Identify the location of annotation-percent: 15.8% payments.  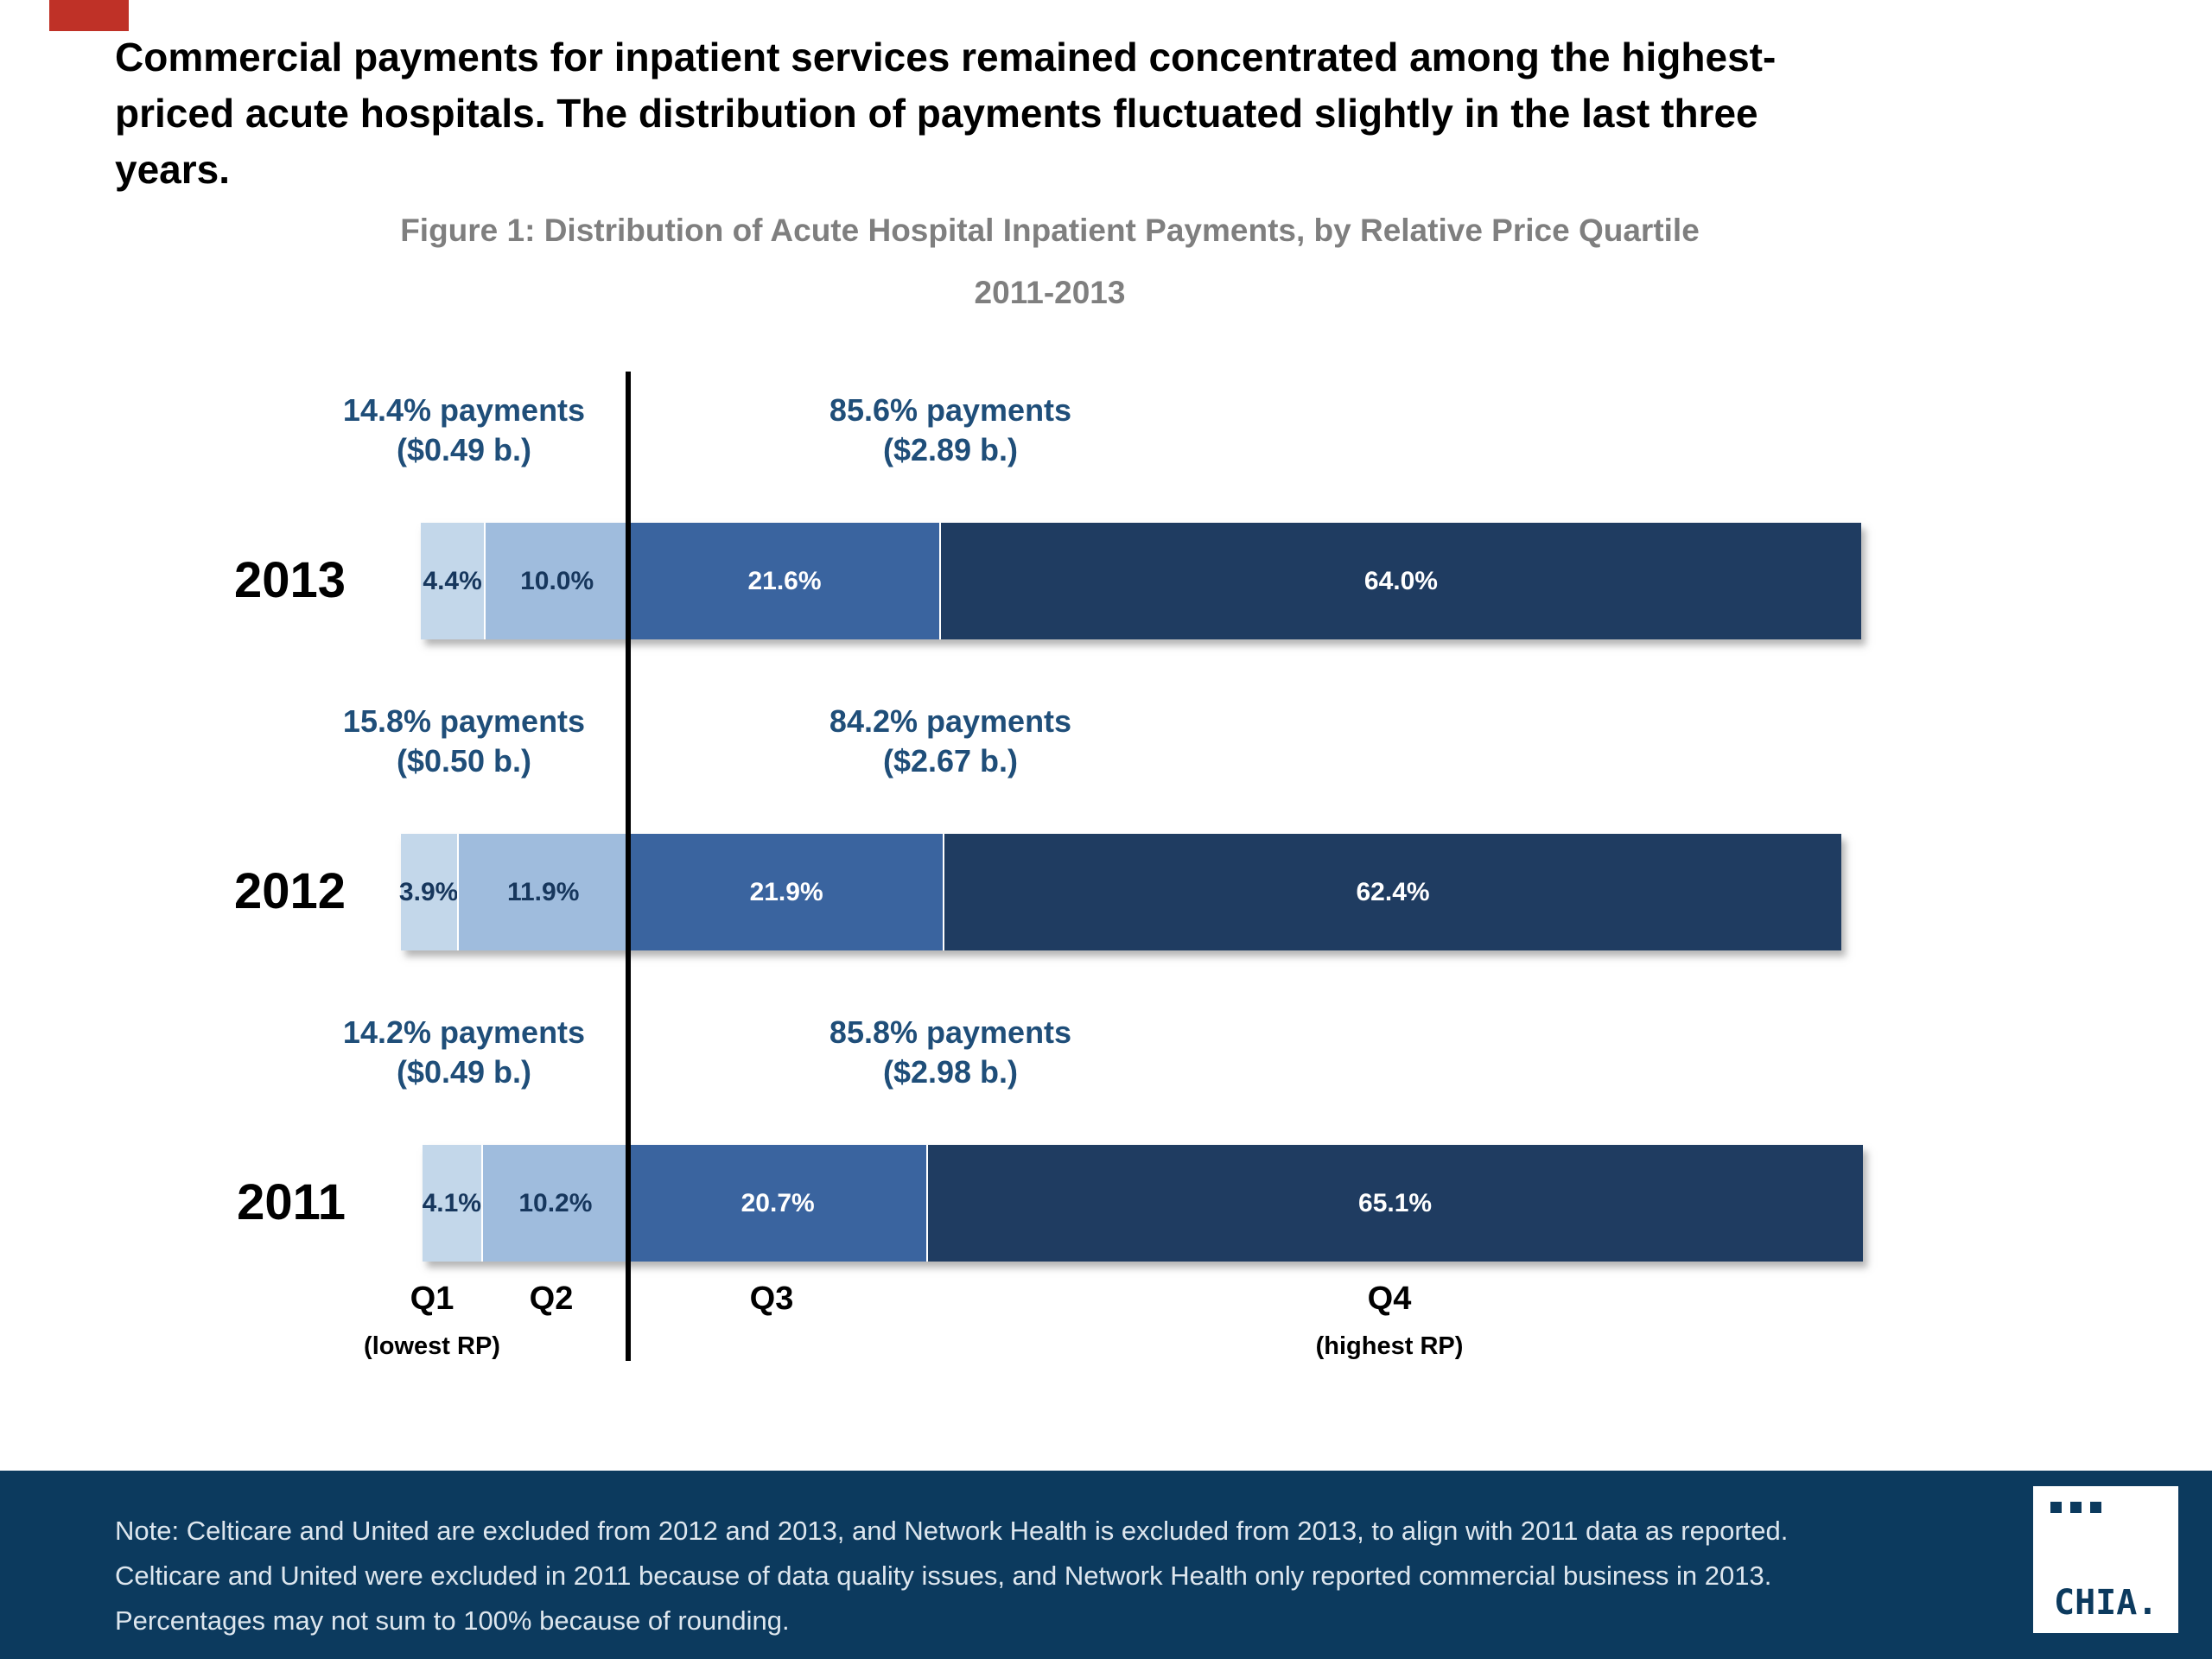
(464, 721).